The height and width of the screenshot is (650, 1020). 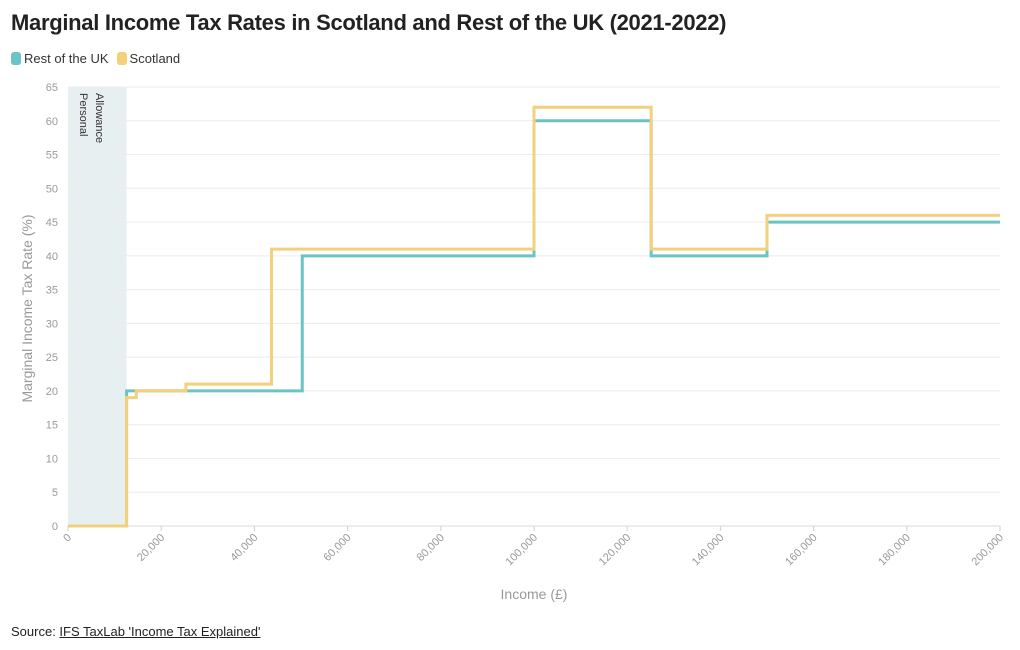 I want to click on x-tick-label: 40,000, so click(x=244, y=548).